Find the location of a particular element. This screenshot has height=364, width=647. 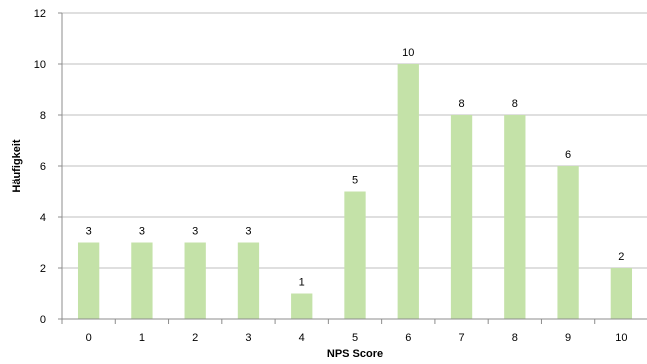

data-label: 6 is located at coordinates (568, 155).